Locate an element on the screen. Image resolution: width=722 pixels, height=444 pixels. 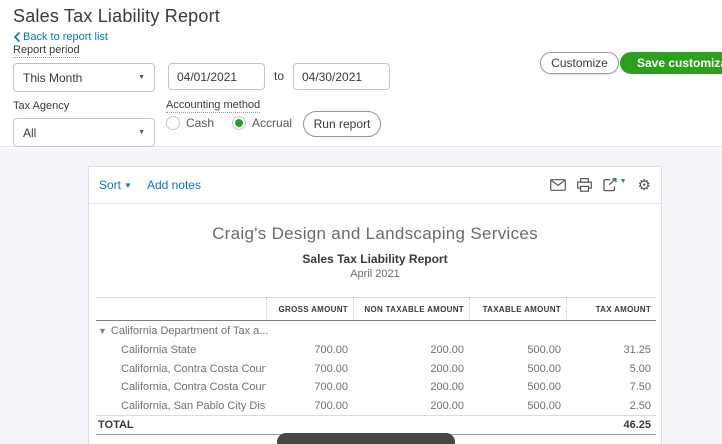
tax-agency-label: Tax Agency is located at coordinates (41, 106).